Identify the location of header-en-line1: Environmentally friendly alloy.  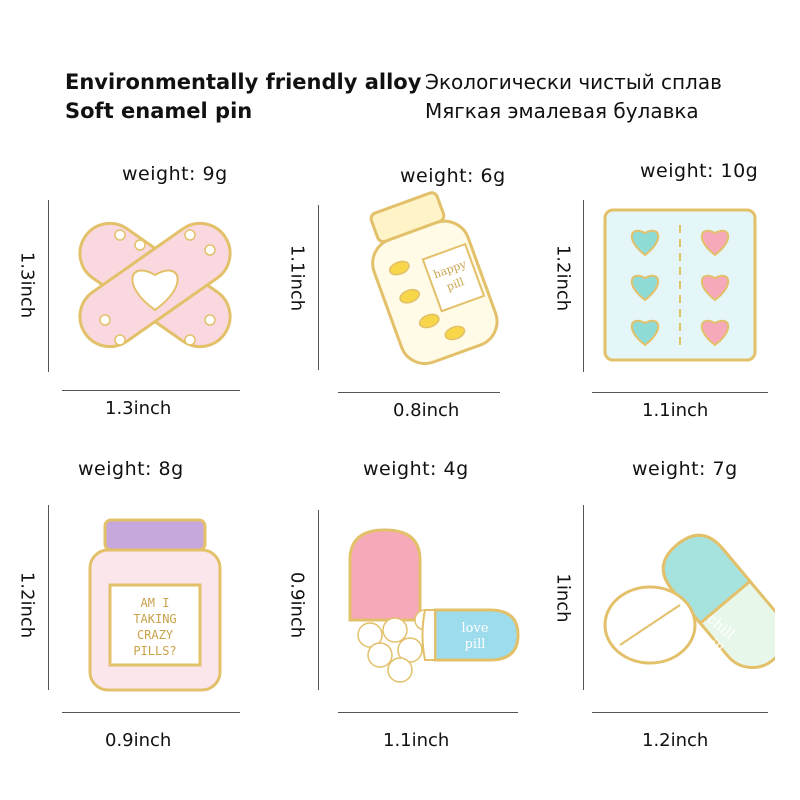
(243, 82).